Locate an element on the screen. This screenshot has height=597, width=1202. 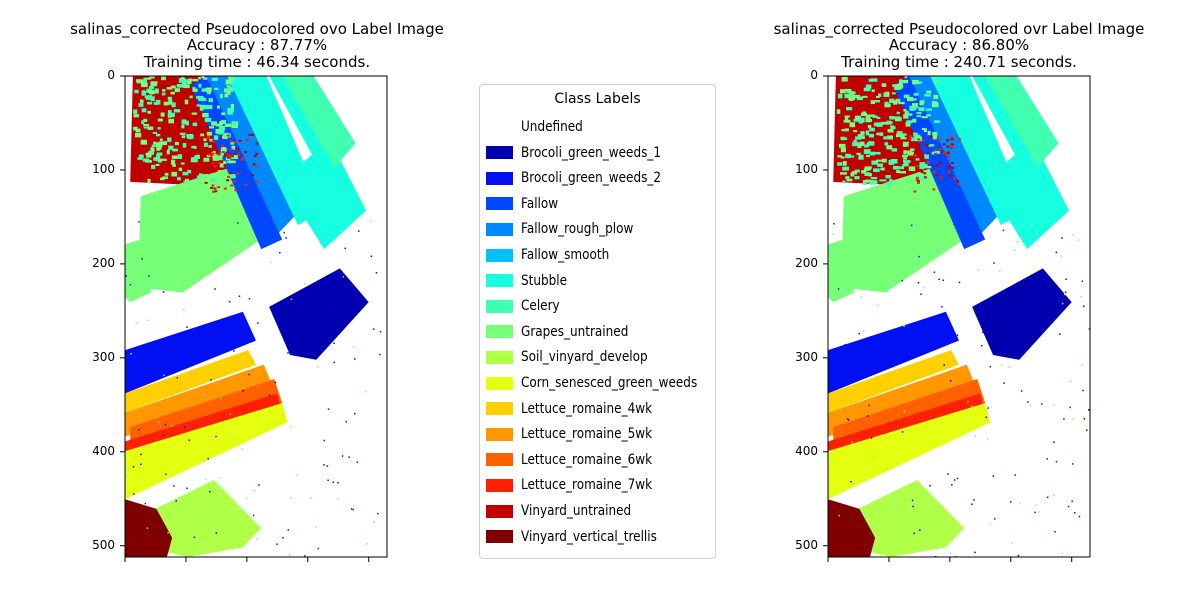
legend-label: Lettuce_romaine_6wk is located at coordinates (587, 459).